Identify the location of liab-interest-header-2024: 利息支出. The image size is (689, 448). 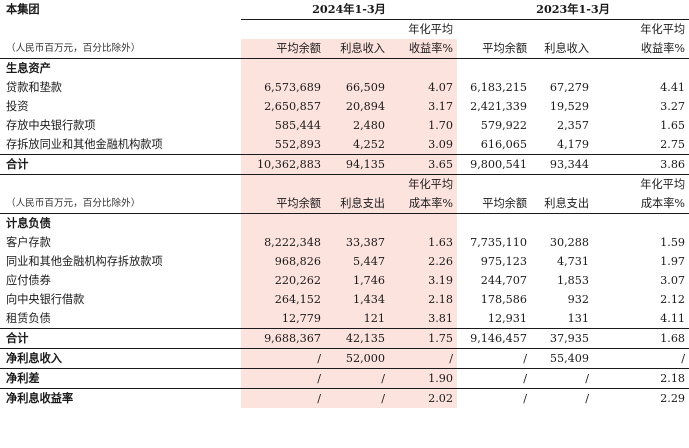
(357, 204).